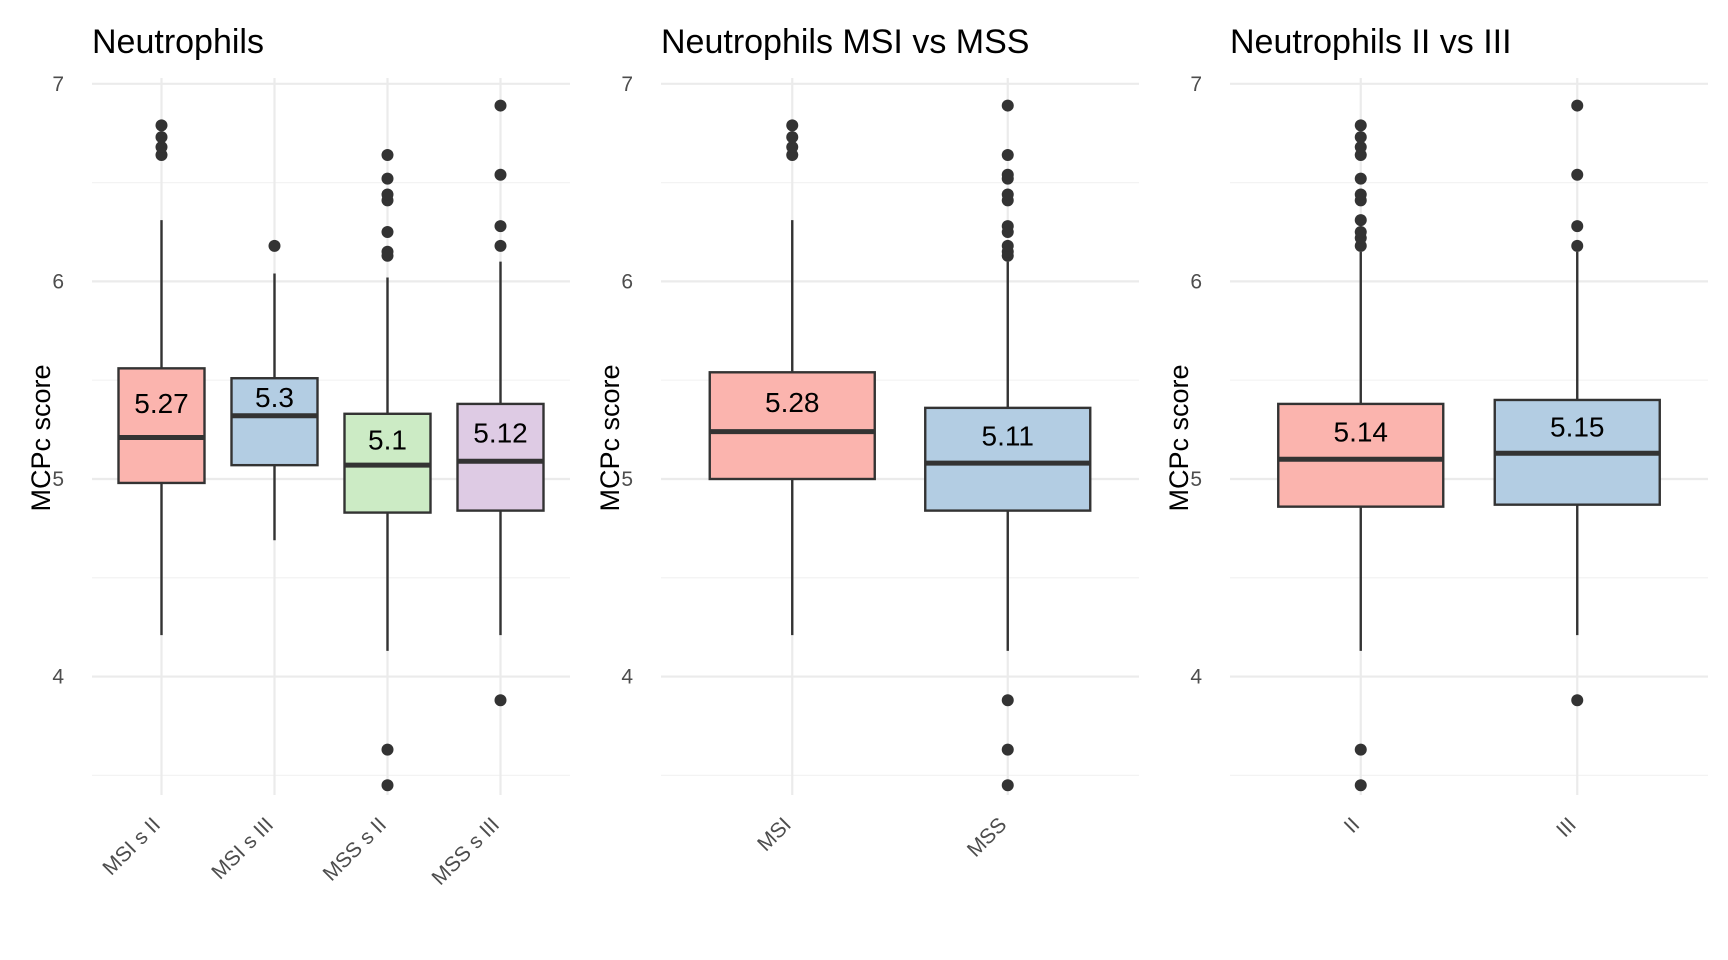  I want to click on panel-title: Neutrophils, so click(178, 42).